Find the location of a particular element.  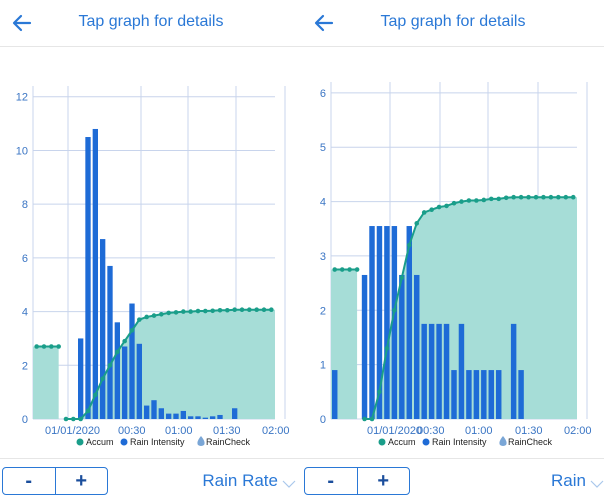

y-tick-label: 2 is located at coordinates (25, 366).